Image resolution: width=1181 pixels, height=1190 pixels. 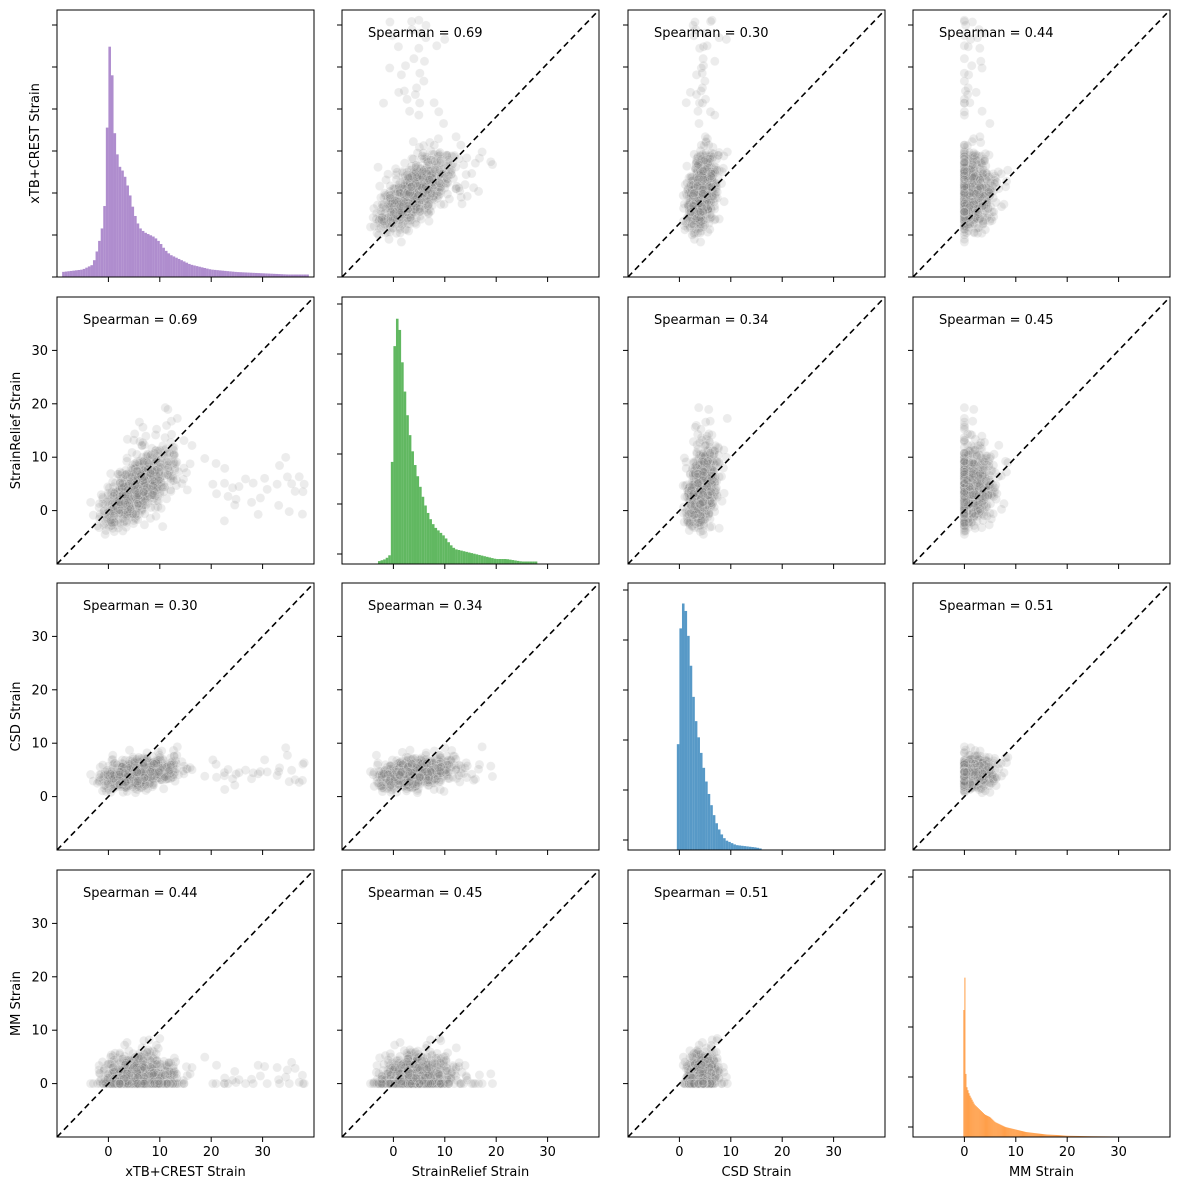 I want to click on panel-r1-c1, so click(x=468, y=432).